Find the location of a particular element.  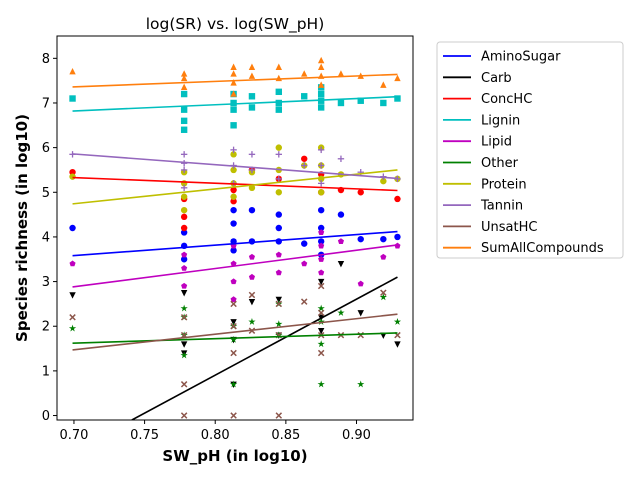

y-tick-label: 3 is located at coordinates (46, 282).